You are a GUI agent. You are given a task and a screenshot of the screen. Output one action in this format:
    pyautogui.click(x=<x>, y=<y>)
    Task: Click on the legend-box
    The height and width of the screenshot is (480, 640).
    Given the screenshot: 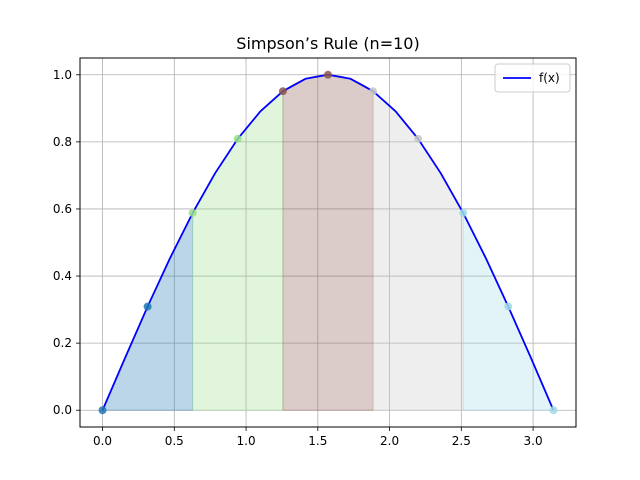 What is the action you would take?
    pyautogui.click(x=532, y=78)
    